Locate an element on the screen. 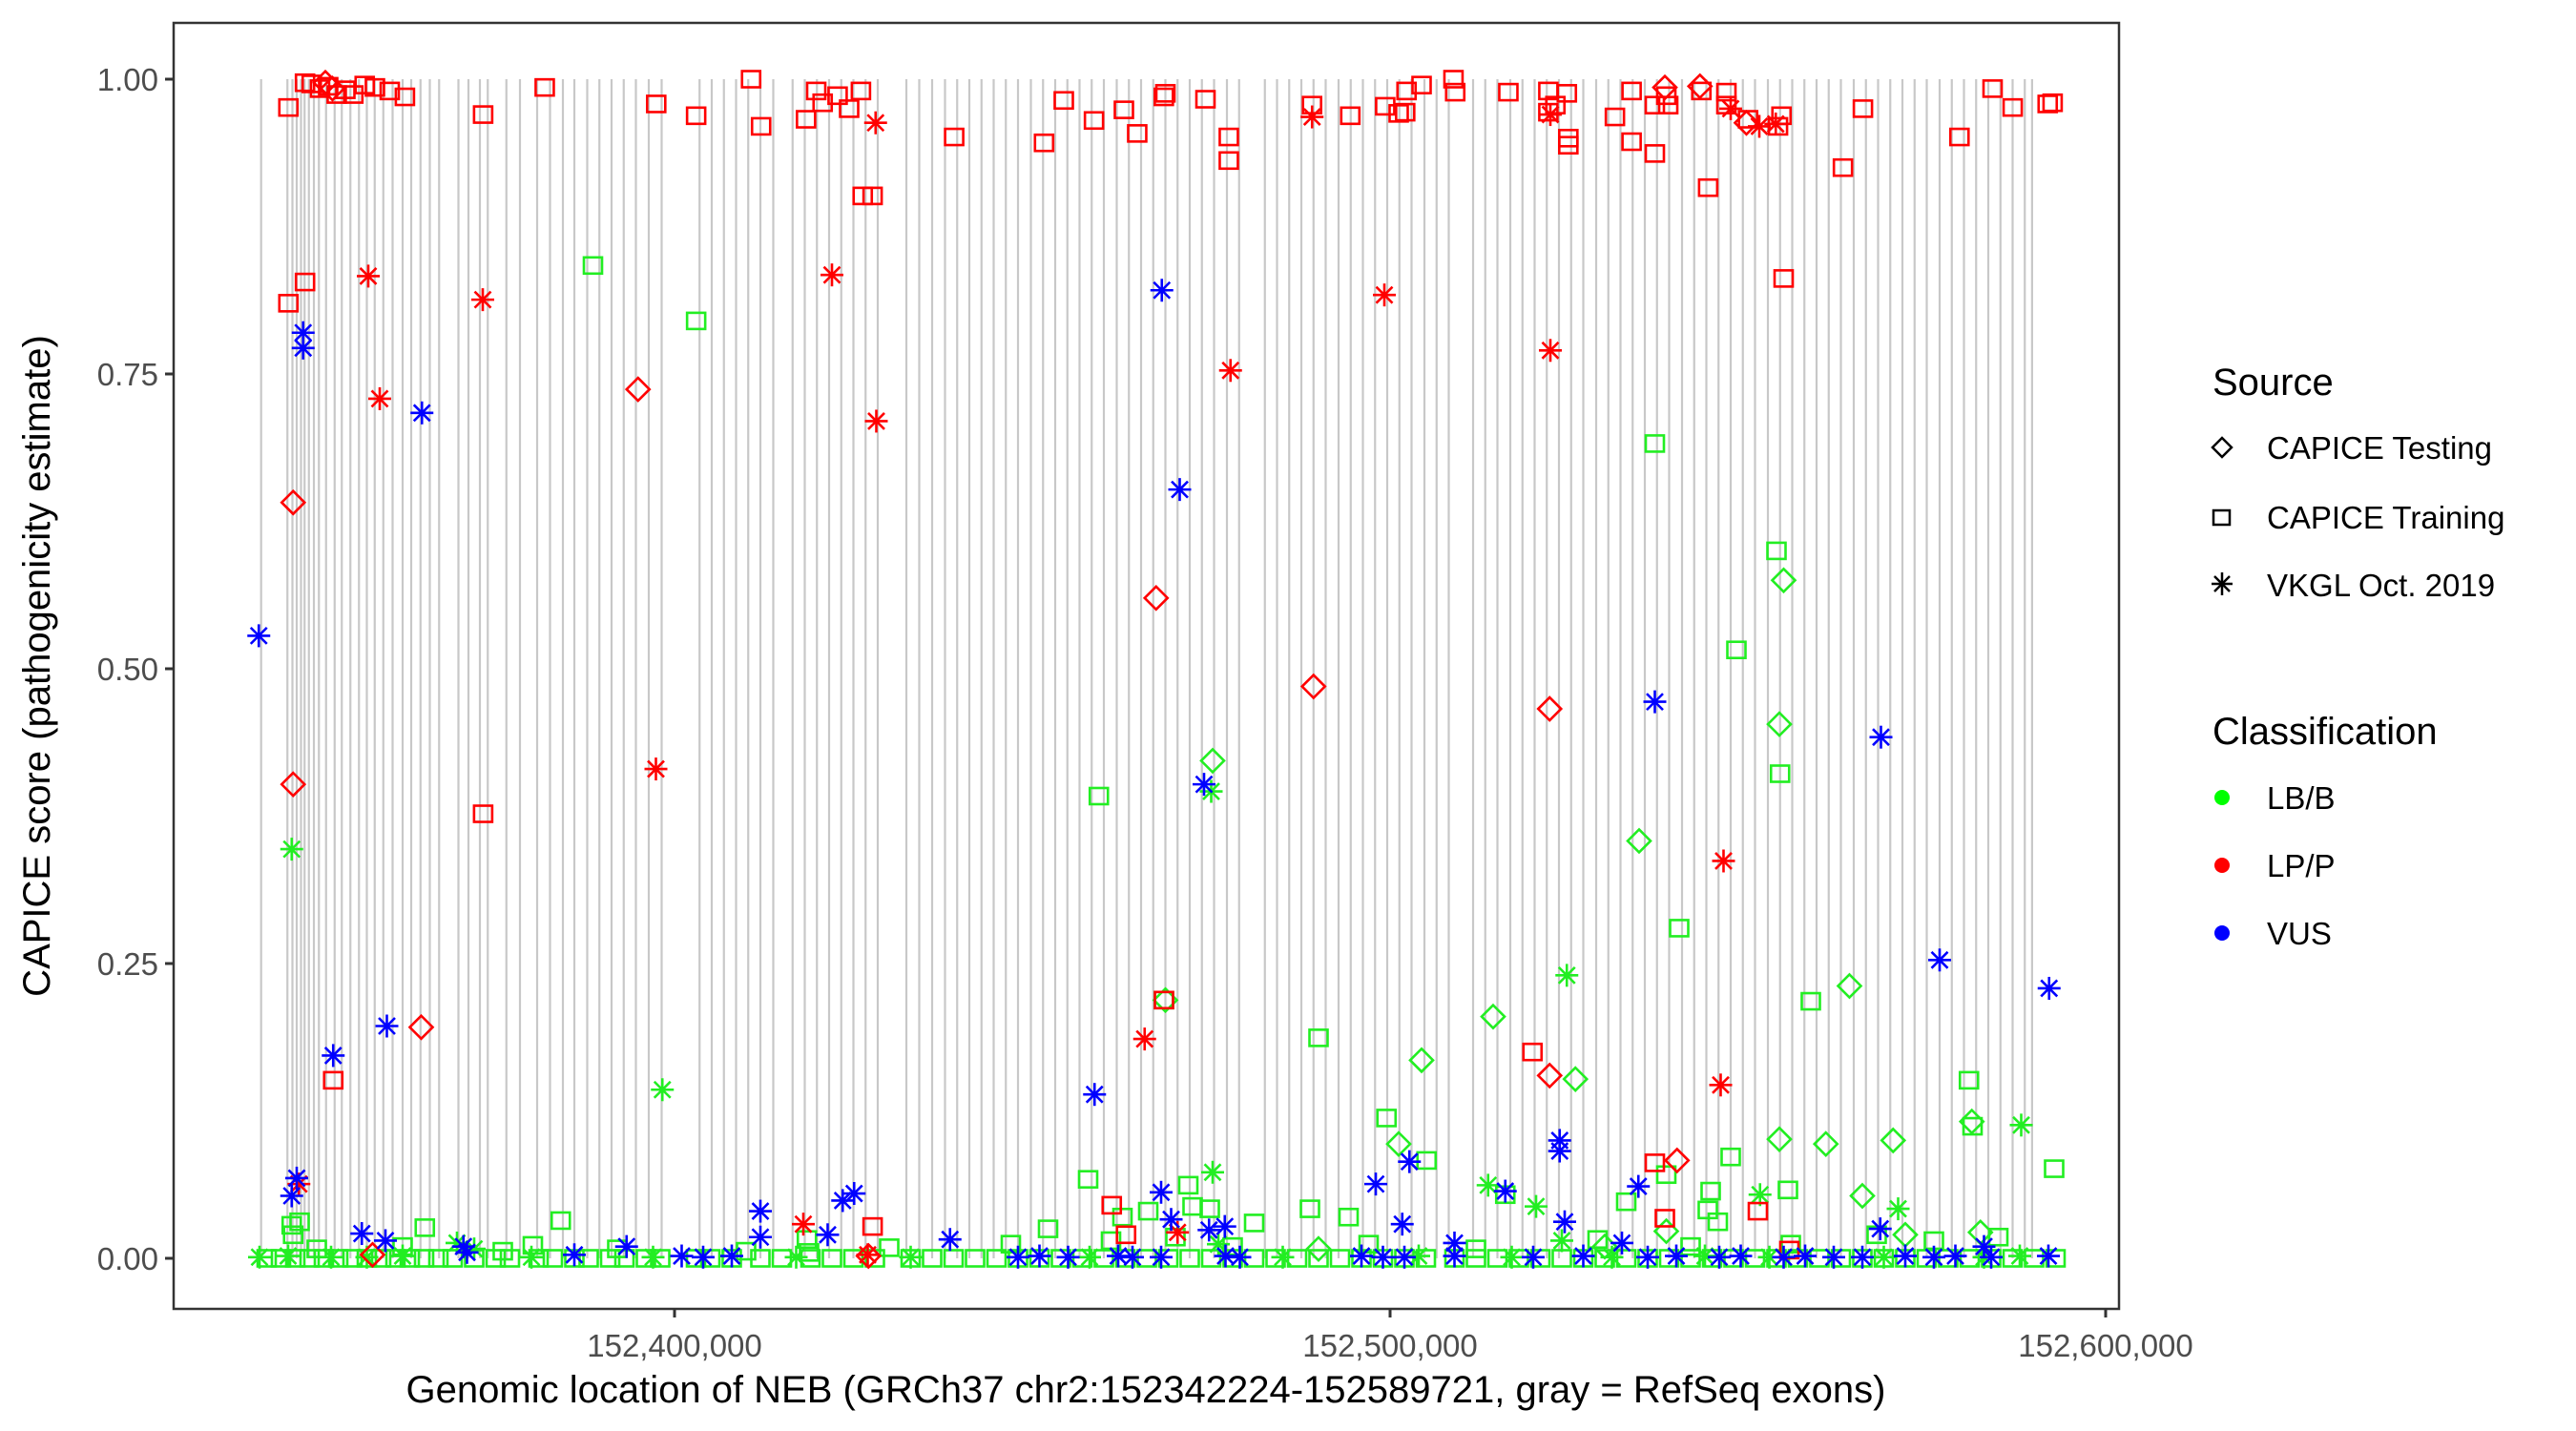 The width and height of the screenshot is (2576, 1431). y-tick-label: 0.00 is located at coordinates (127, 1258).